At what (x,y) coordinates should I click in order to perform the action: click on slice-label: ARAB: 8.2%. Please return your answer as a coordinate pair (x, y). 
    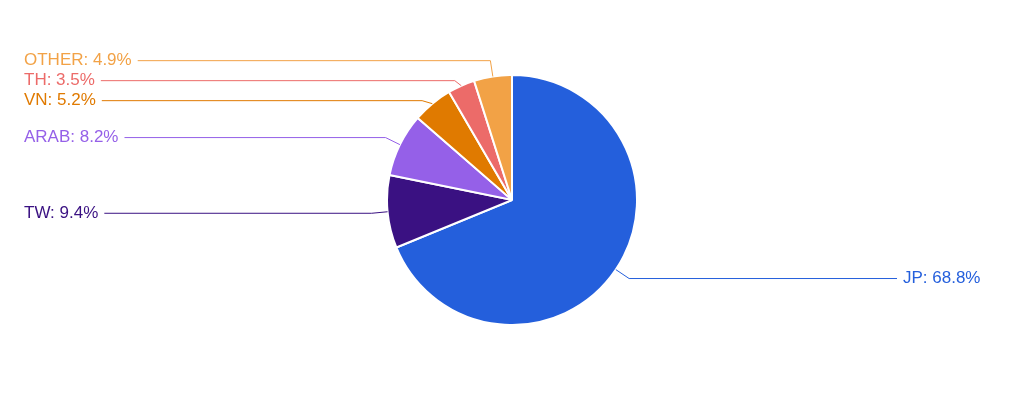
    Looking at the image, I should click on (71, 137).